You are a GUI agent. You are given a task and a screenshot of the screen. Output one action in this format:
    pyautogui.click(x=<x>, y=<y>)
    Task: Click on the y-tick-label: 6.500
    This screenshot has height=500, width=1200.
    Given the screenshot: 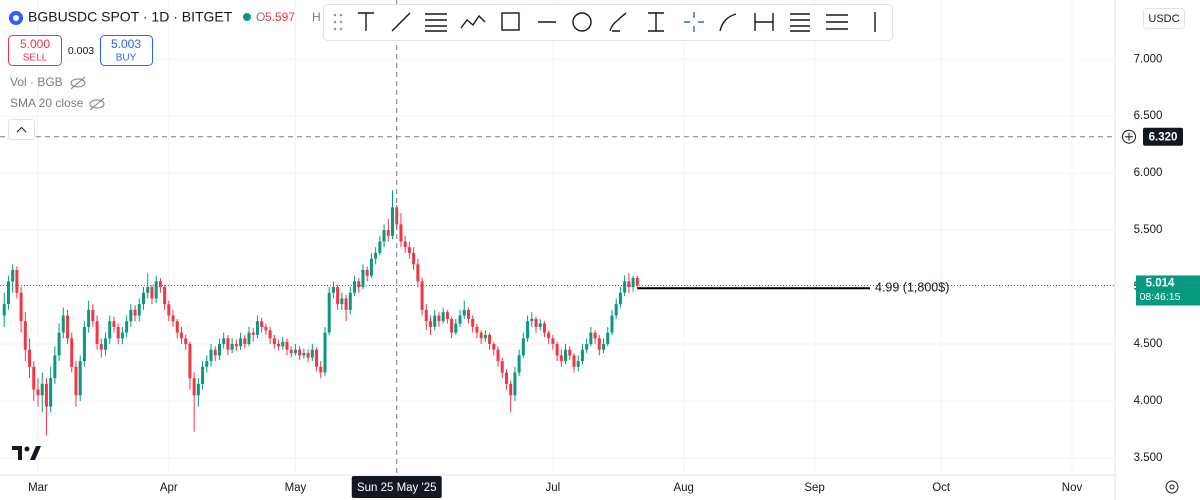 What is the action you would take?
    pyautogui.click(x=1148, y=116)
    